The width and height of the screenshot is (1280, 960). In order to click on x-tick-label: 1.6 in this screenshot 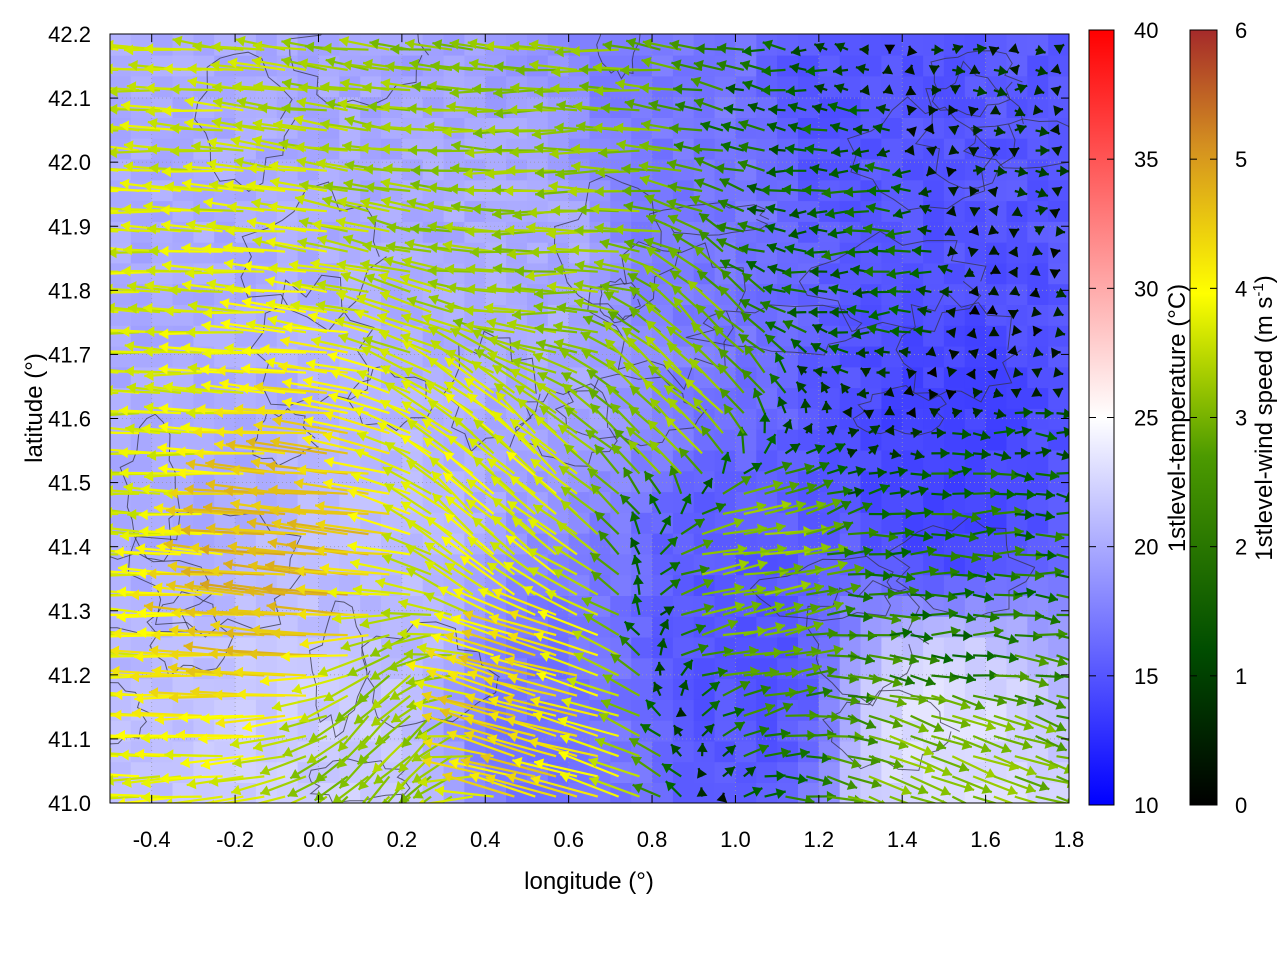, I will do `click(985, 839)`.